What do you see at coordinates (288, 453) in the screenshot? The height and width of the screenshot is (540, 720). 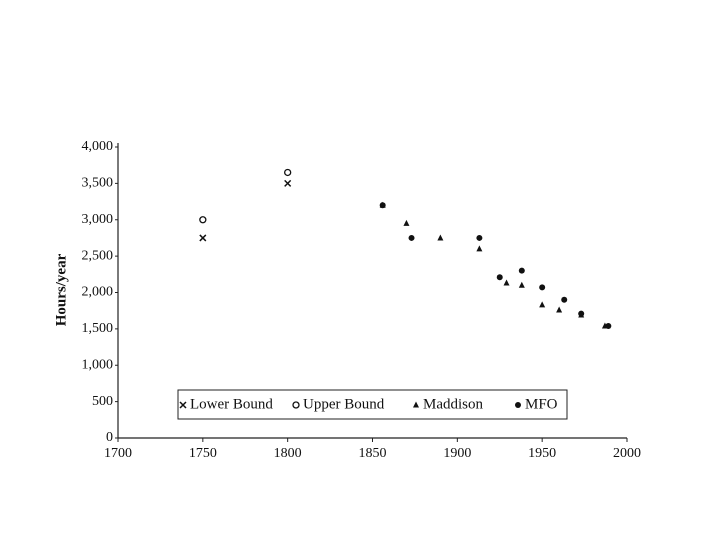 I see `x-tick-label: 1800` at bounding box center [288, 453].